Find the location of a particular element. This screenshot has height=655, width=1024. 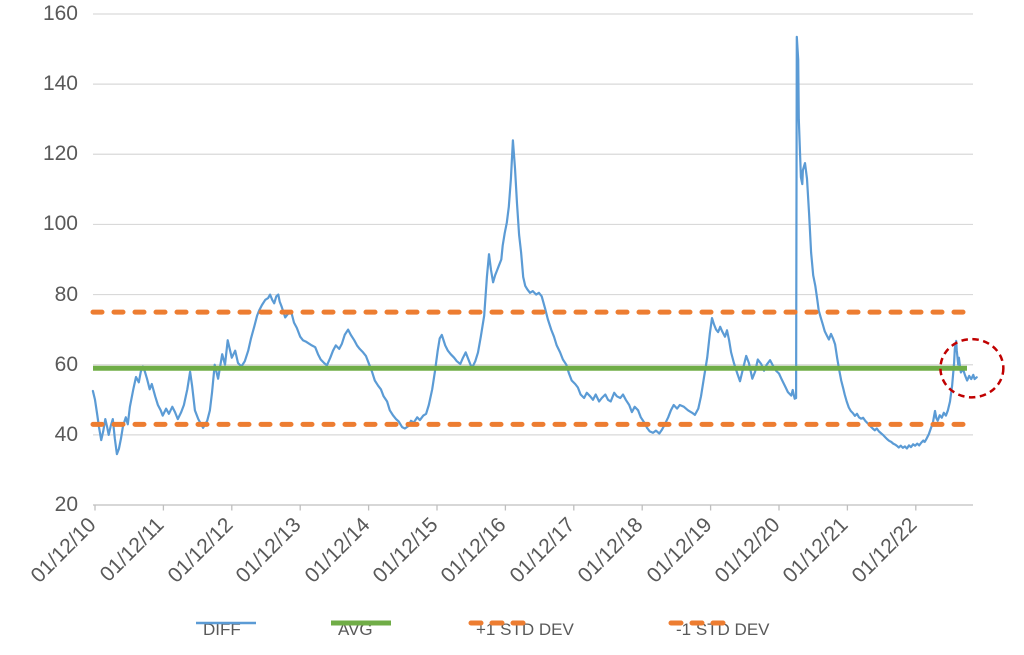

highlight-circle-annotation is located at coordinates (972, 368).